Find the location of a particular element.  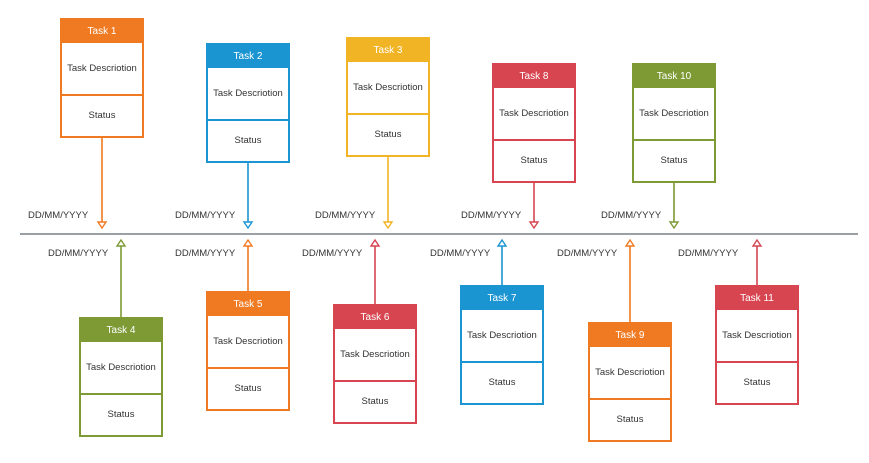

task-5-title: Task 5 is located at coordinates (248, 304).